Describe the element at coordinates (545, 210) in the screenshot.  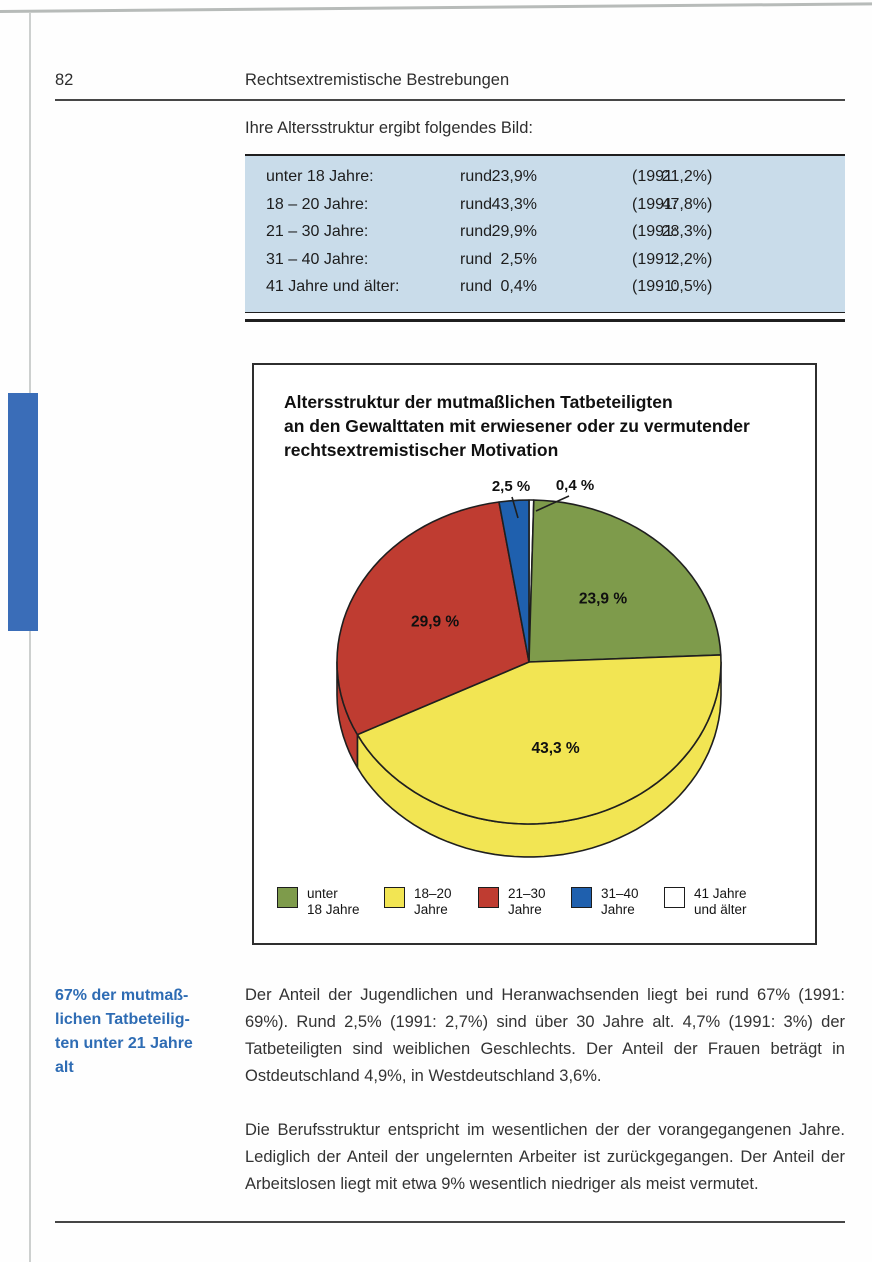
I see `table-row: 18 – 20 Jahre: rund 43,3% (1991: 47,8% )` at that location.